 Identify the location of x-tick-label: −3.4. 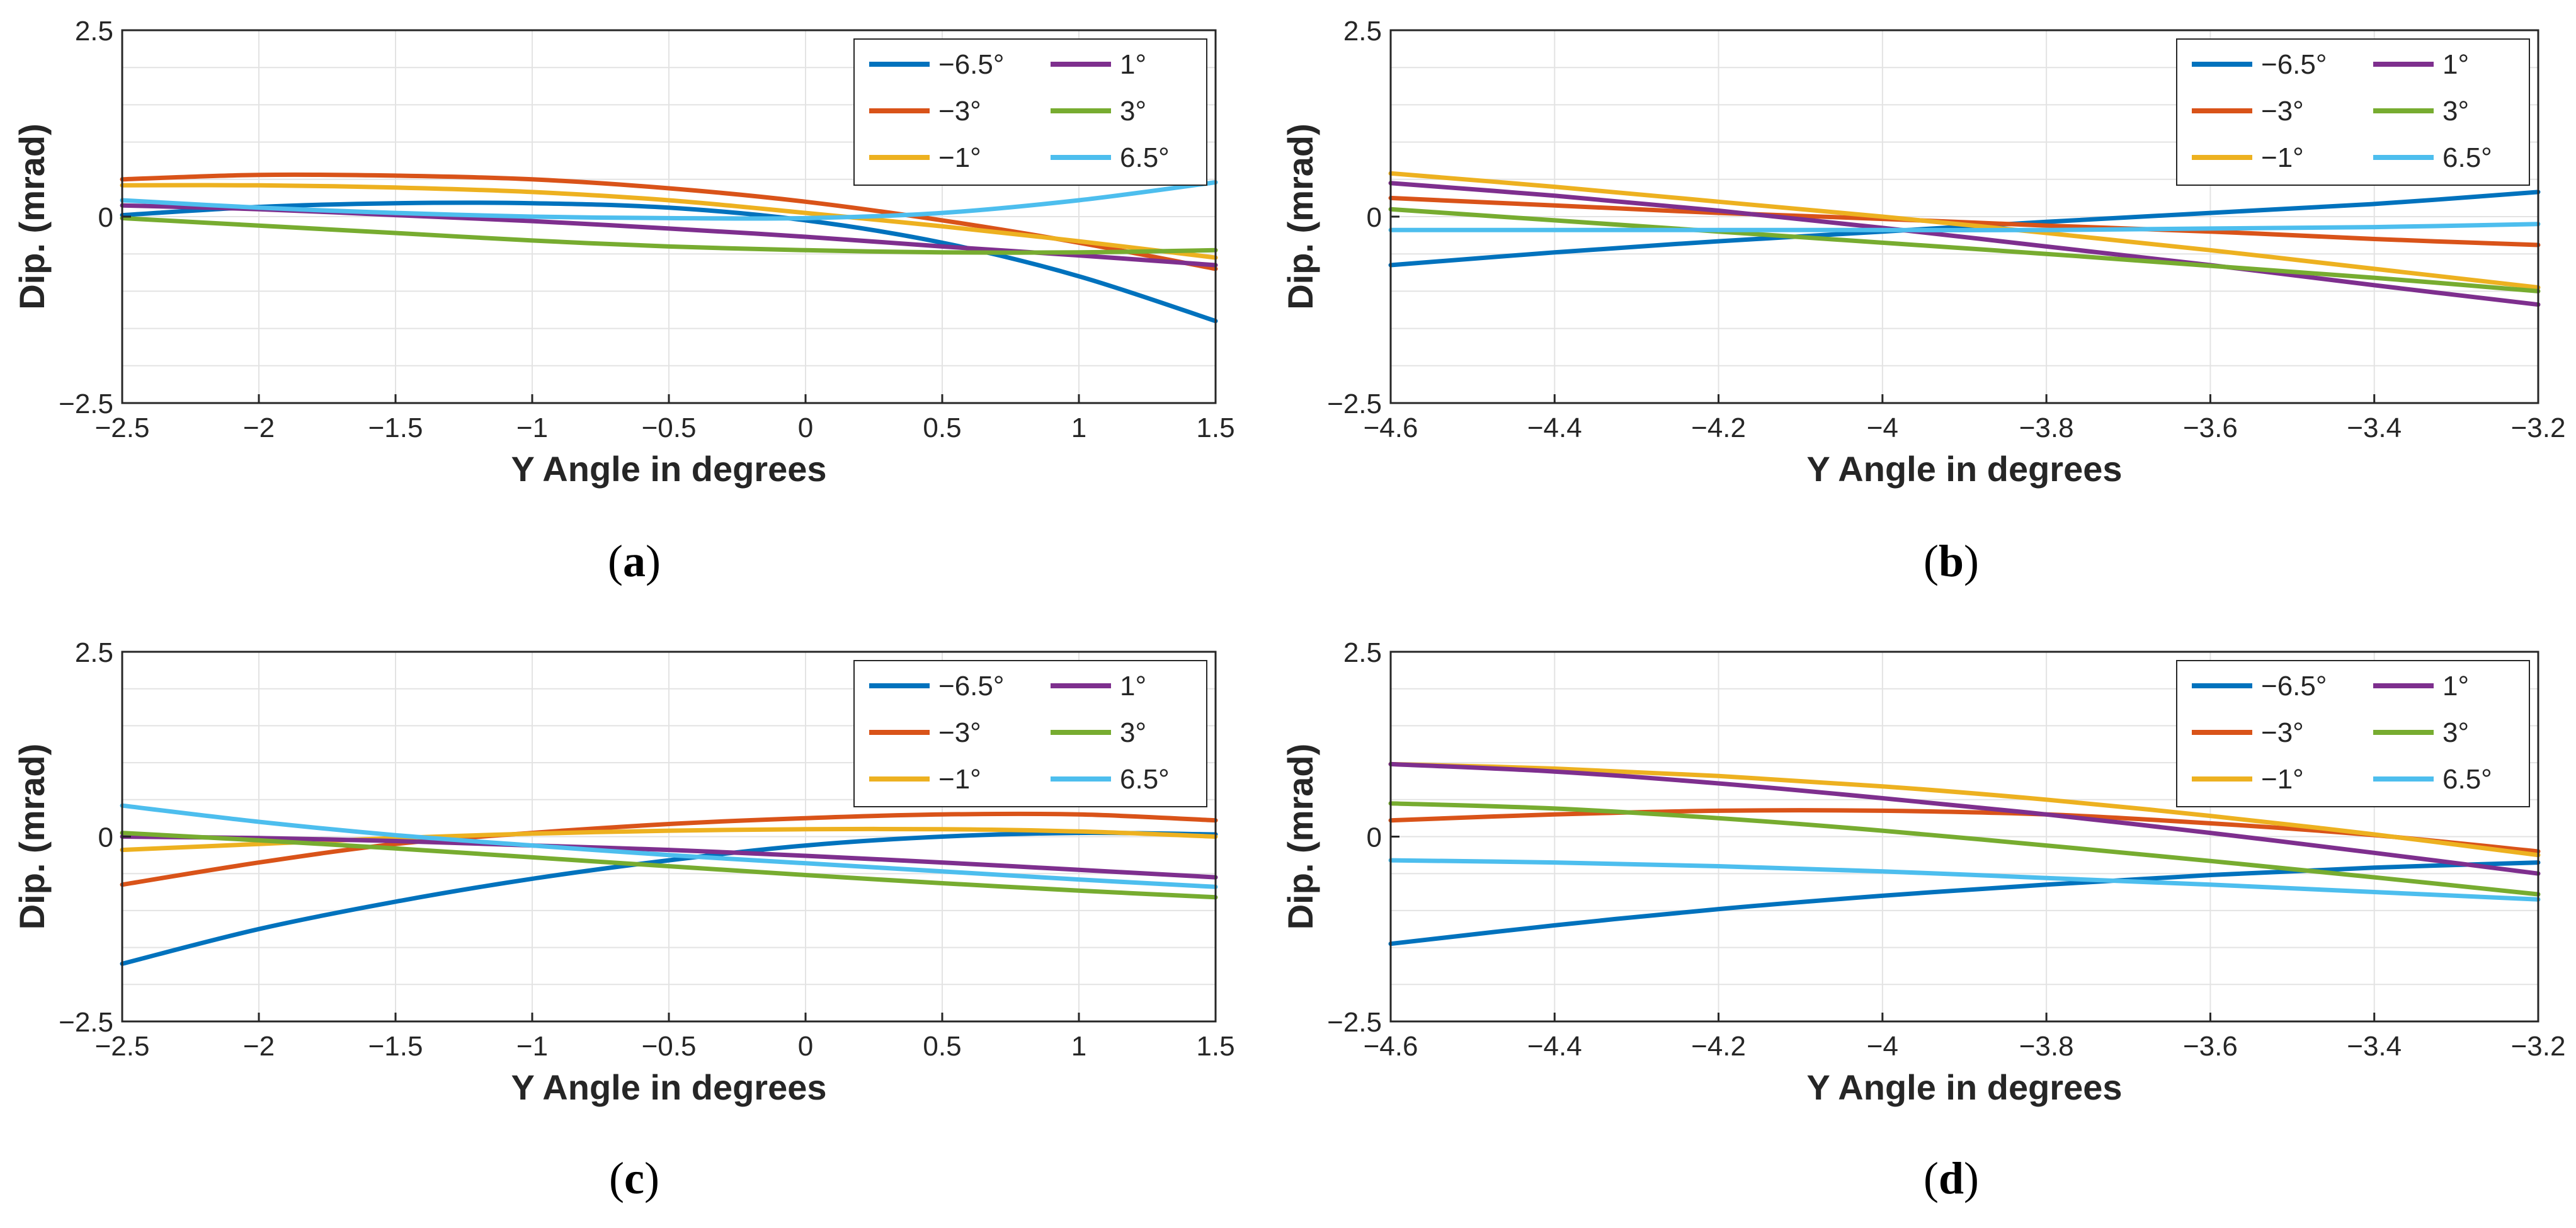
(2374, 428).